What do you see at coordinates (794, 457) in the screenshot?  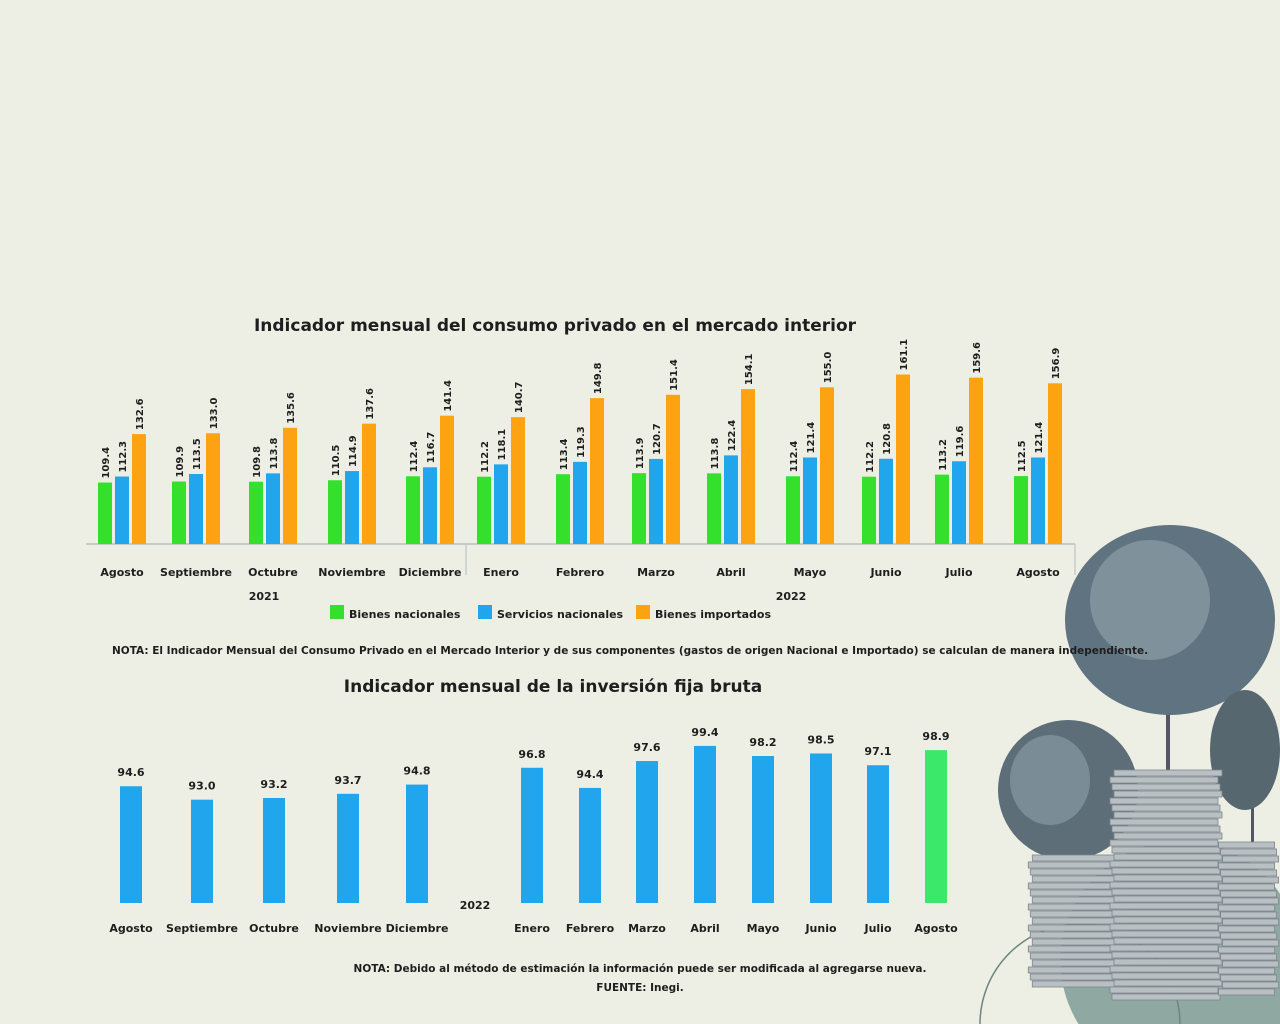 I see `bar-value-label: 112.4` at bounding box center [794, 457].